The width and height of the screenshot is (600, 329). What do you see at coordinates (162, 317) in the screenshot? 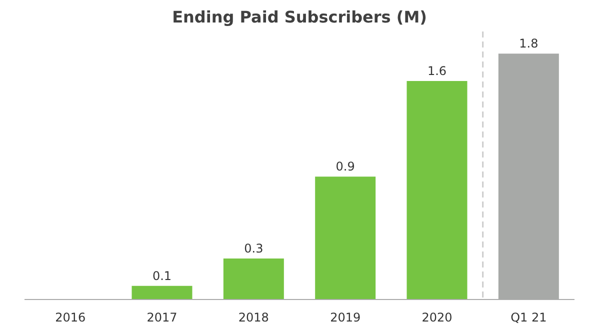
I see `x-tick-label: 2017` at bounding box center [162, 317].